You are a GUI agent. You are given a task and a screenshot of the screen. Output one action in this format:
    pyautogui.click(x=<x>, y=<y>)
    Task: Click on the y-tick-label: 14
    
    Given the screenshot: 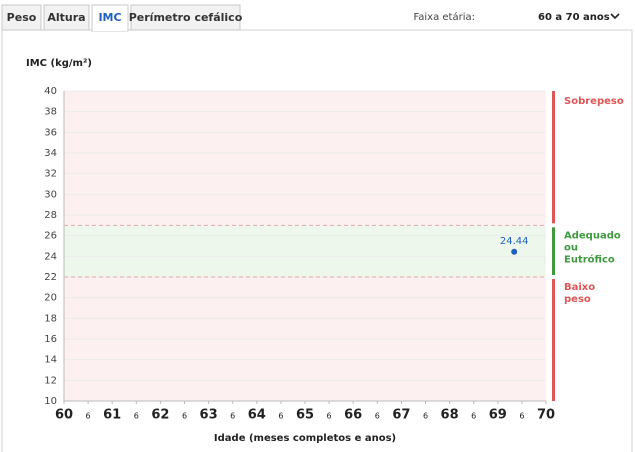 What is the action you would take?
    pyautogui.click(x=50, y=360)
    